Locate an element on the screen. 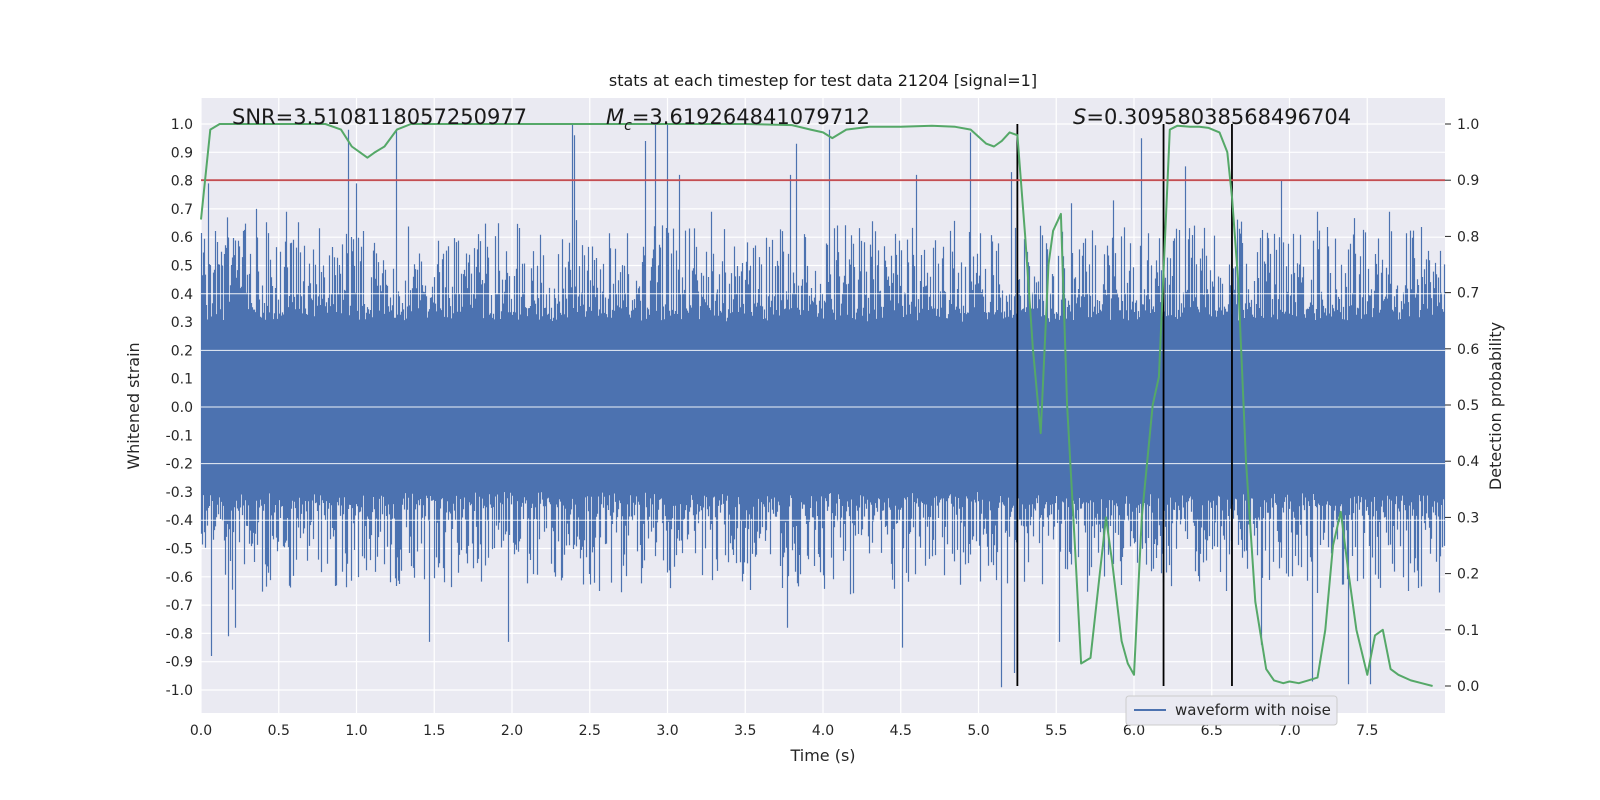 Image resolution: width=1600 pixels, height=800 pixels. y-tick-label-right: 1.0 is located at coordinates (1468, 125).